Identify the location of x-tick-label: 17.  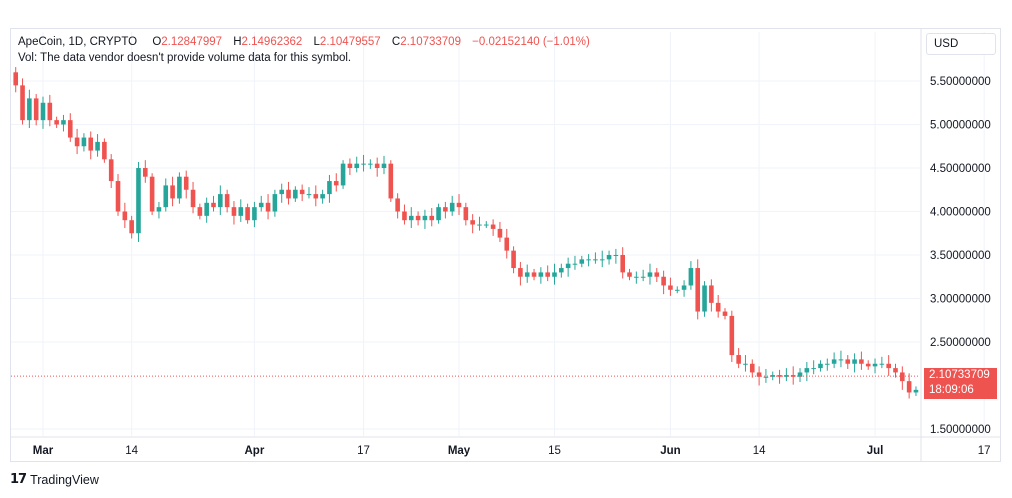
(984, 451).